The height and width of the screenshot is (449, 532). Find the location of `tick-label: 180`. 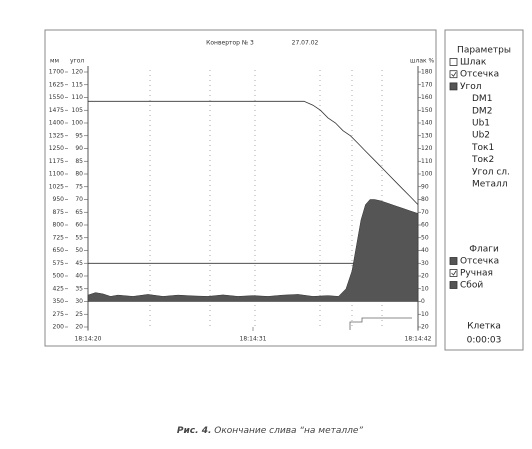

tick-label: 180 is located at coordinates (427, 72).